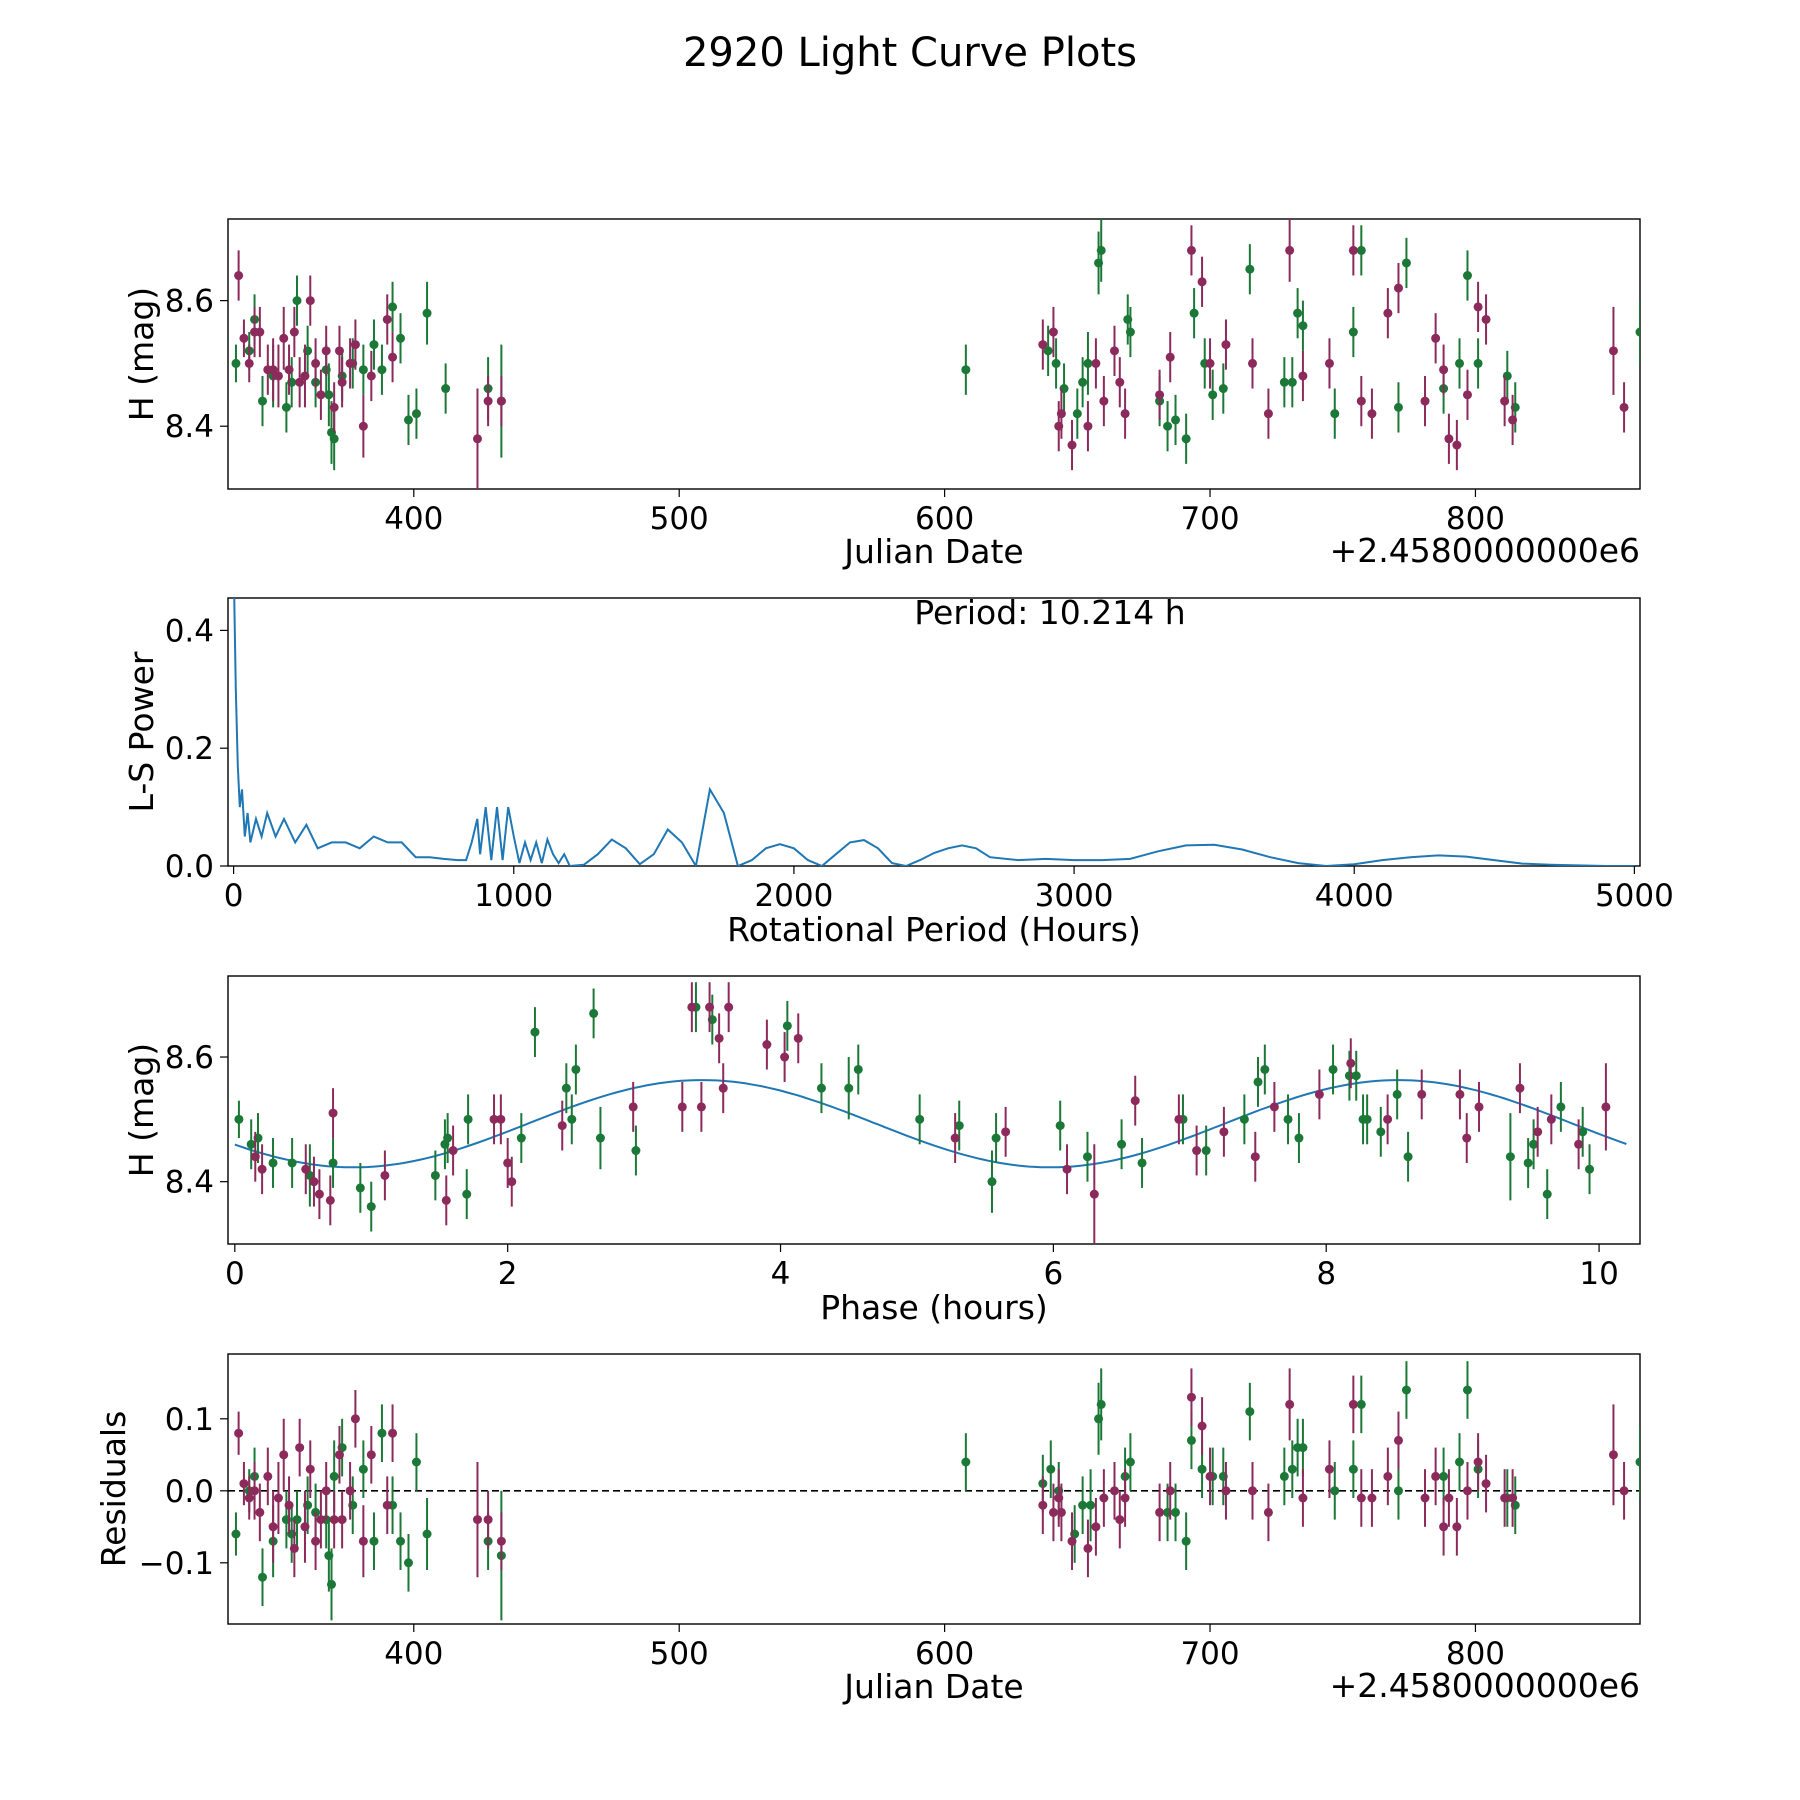  What do you see at coordinates (413, 519) in the screenshot?
I see `x-tick-label: 400` at bounding box center [413, 519].